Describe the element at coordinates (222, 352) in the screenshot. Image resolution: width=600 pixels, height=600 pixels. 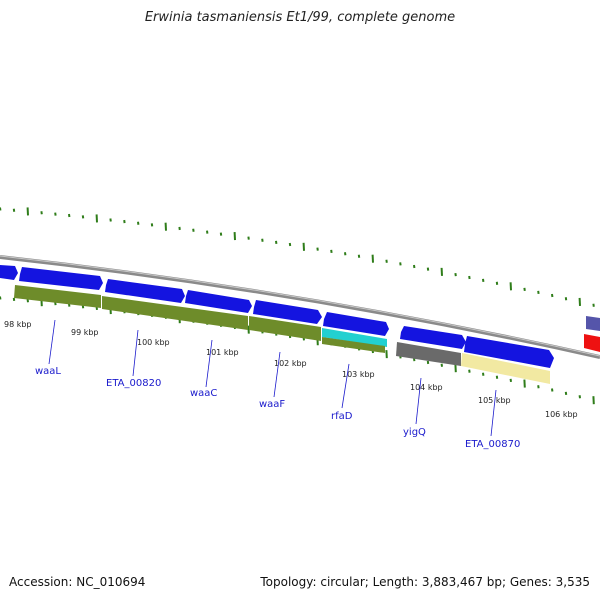
I see `kbp-label: 101 kbp` at that location.